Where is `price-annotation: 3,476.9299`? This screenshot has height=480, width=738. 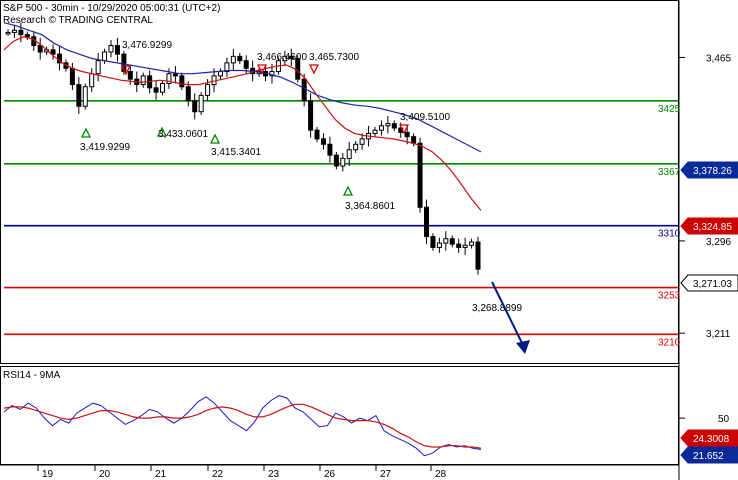 price-annotation: 3,476.9299 is located at coordinates (147, 45).